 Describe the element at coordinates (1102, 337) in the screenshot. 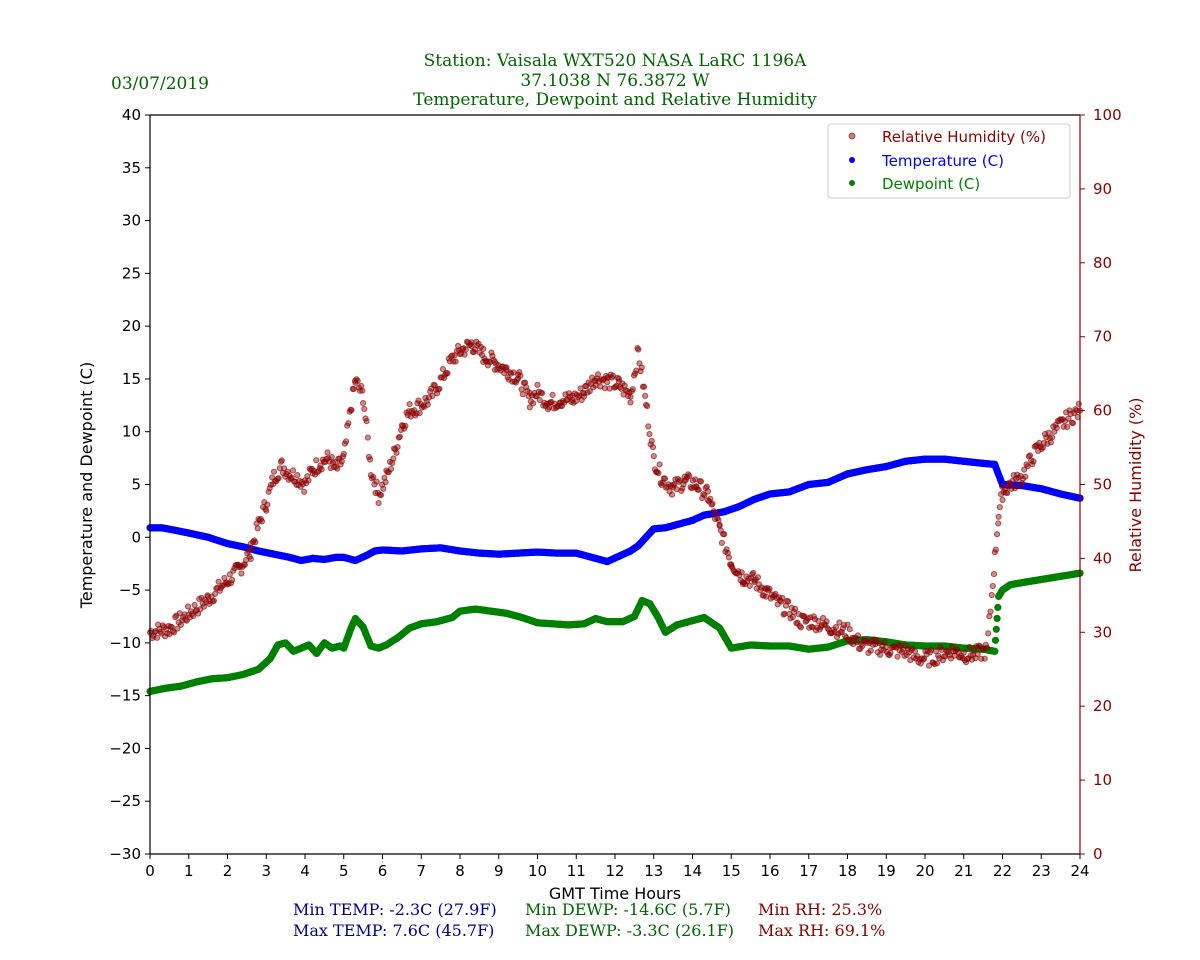

I see `y-right-tick-label: 70` at that location.